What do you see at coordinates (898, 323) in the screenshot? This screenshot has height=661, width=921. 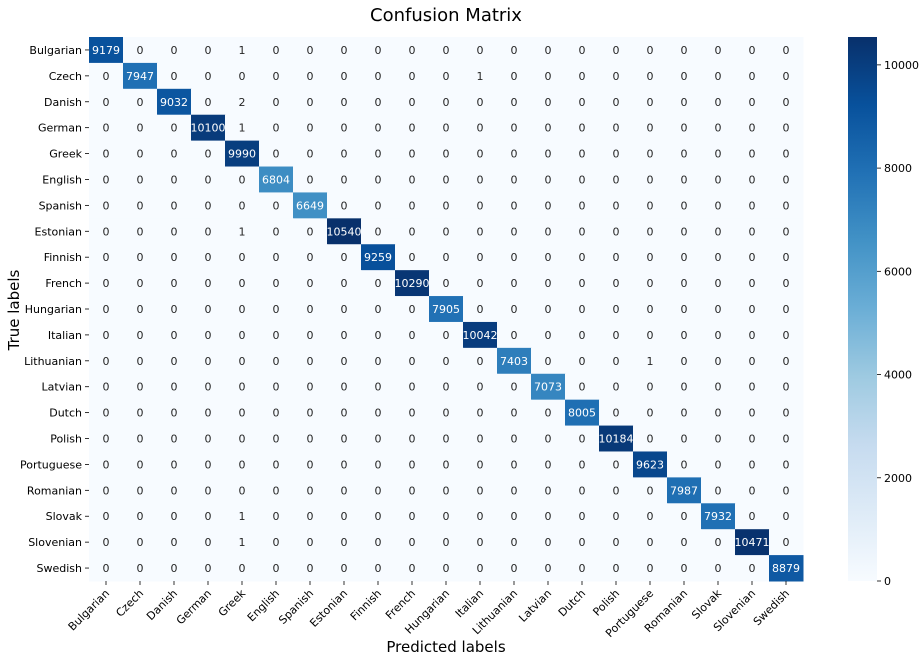 I see `colorbar-ticks: 0 2000 4000 6000 8000 10000` at bounding box center [898, 323].